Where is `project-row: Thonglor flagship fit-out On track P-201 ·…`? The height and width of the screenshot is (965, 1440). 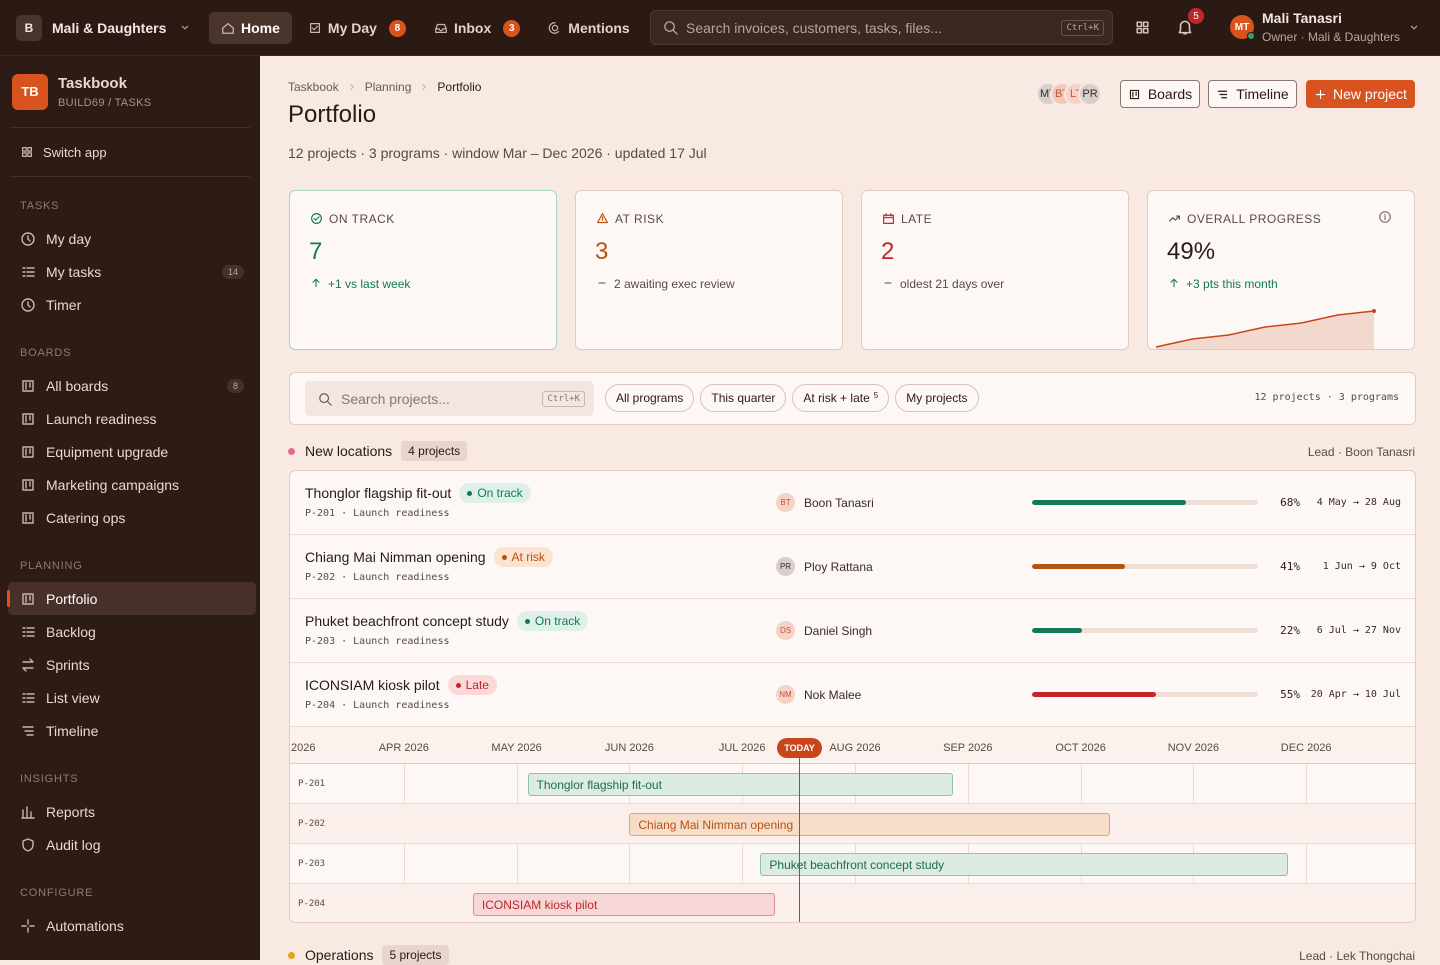 project-row: Thonglor flagship fit-out On track P-201 ·… is located at coordinates (852, 503).